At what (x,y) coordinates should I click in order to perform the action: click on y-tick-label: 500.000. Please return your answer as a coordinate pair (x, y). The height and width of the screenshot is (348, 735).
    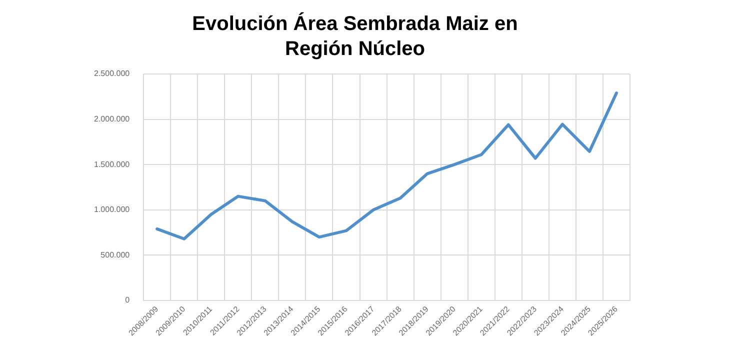
    Looking at the image, I should click on (115, 255).